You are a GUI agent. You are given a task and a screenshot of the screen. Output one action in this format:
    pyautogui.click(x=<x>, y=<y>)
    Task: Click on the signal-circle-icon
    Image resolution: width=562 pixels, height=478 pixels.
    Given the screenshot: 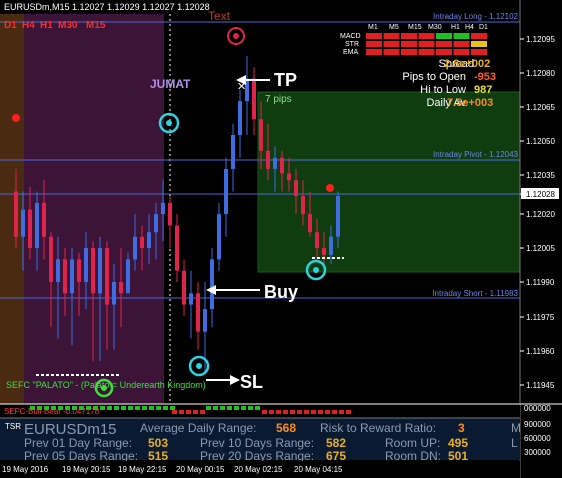 What is the action you would take?
    pyautogui.click(x=199, y=366)
    